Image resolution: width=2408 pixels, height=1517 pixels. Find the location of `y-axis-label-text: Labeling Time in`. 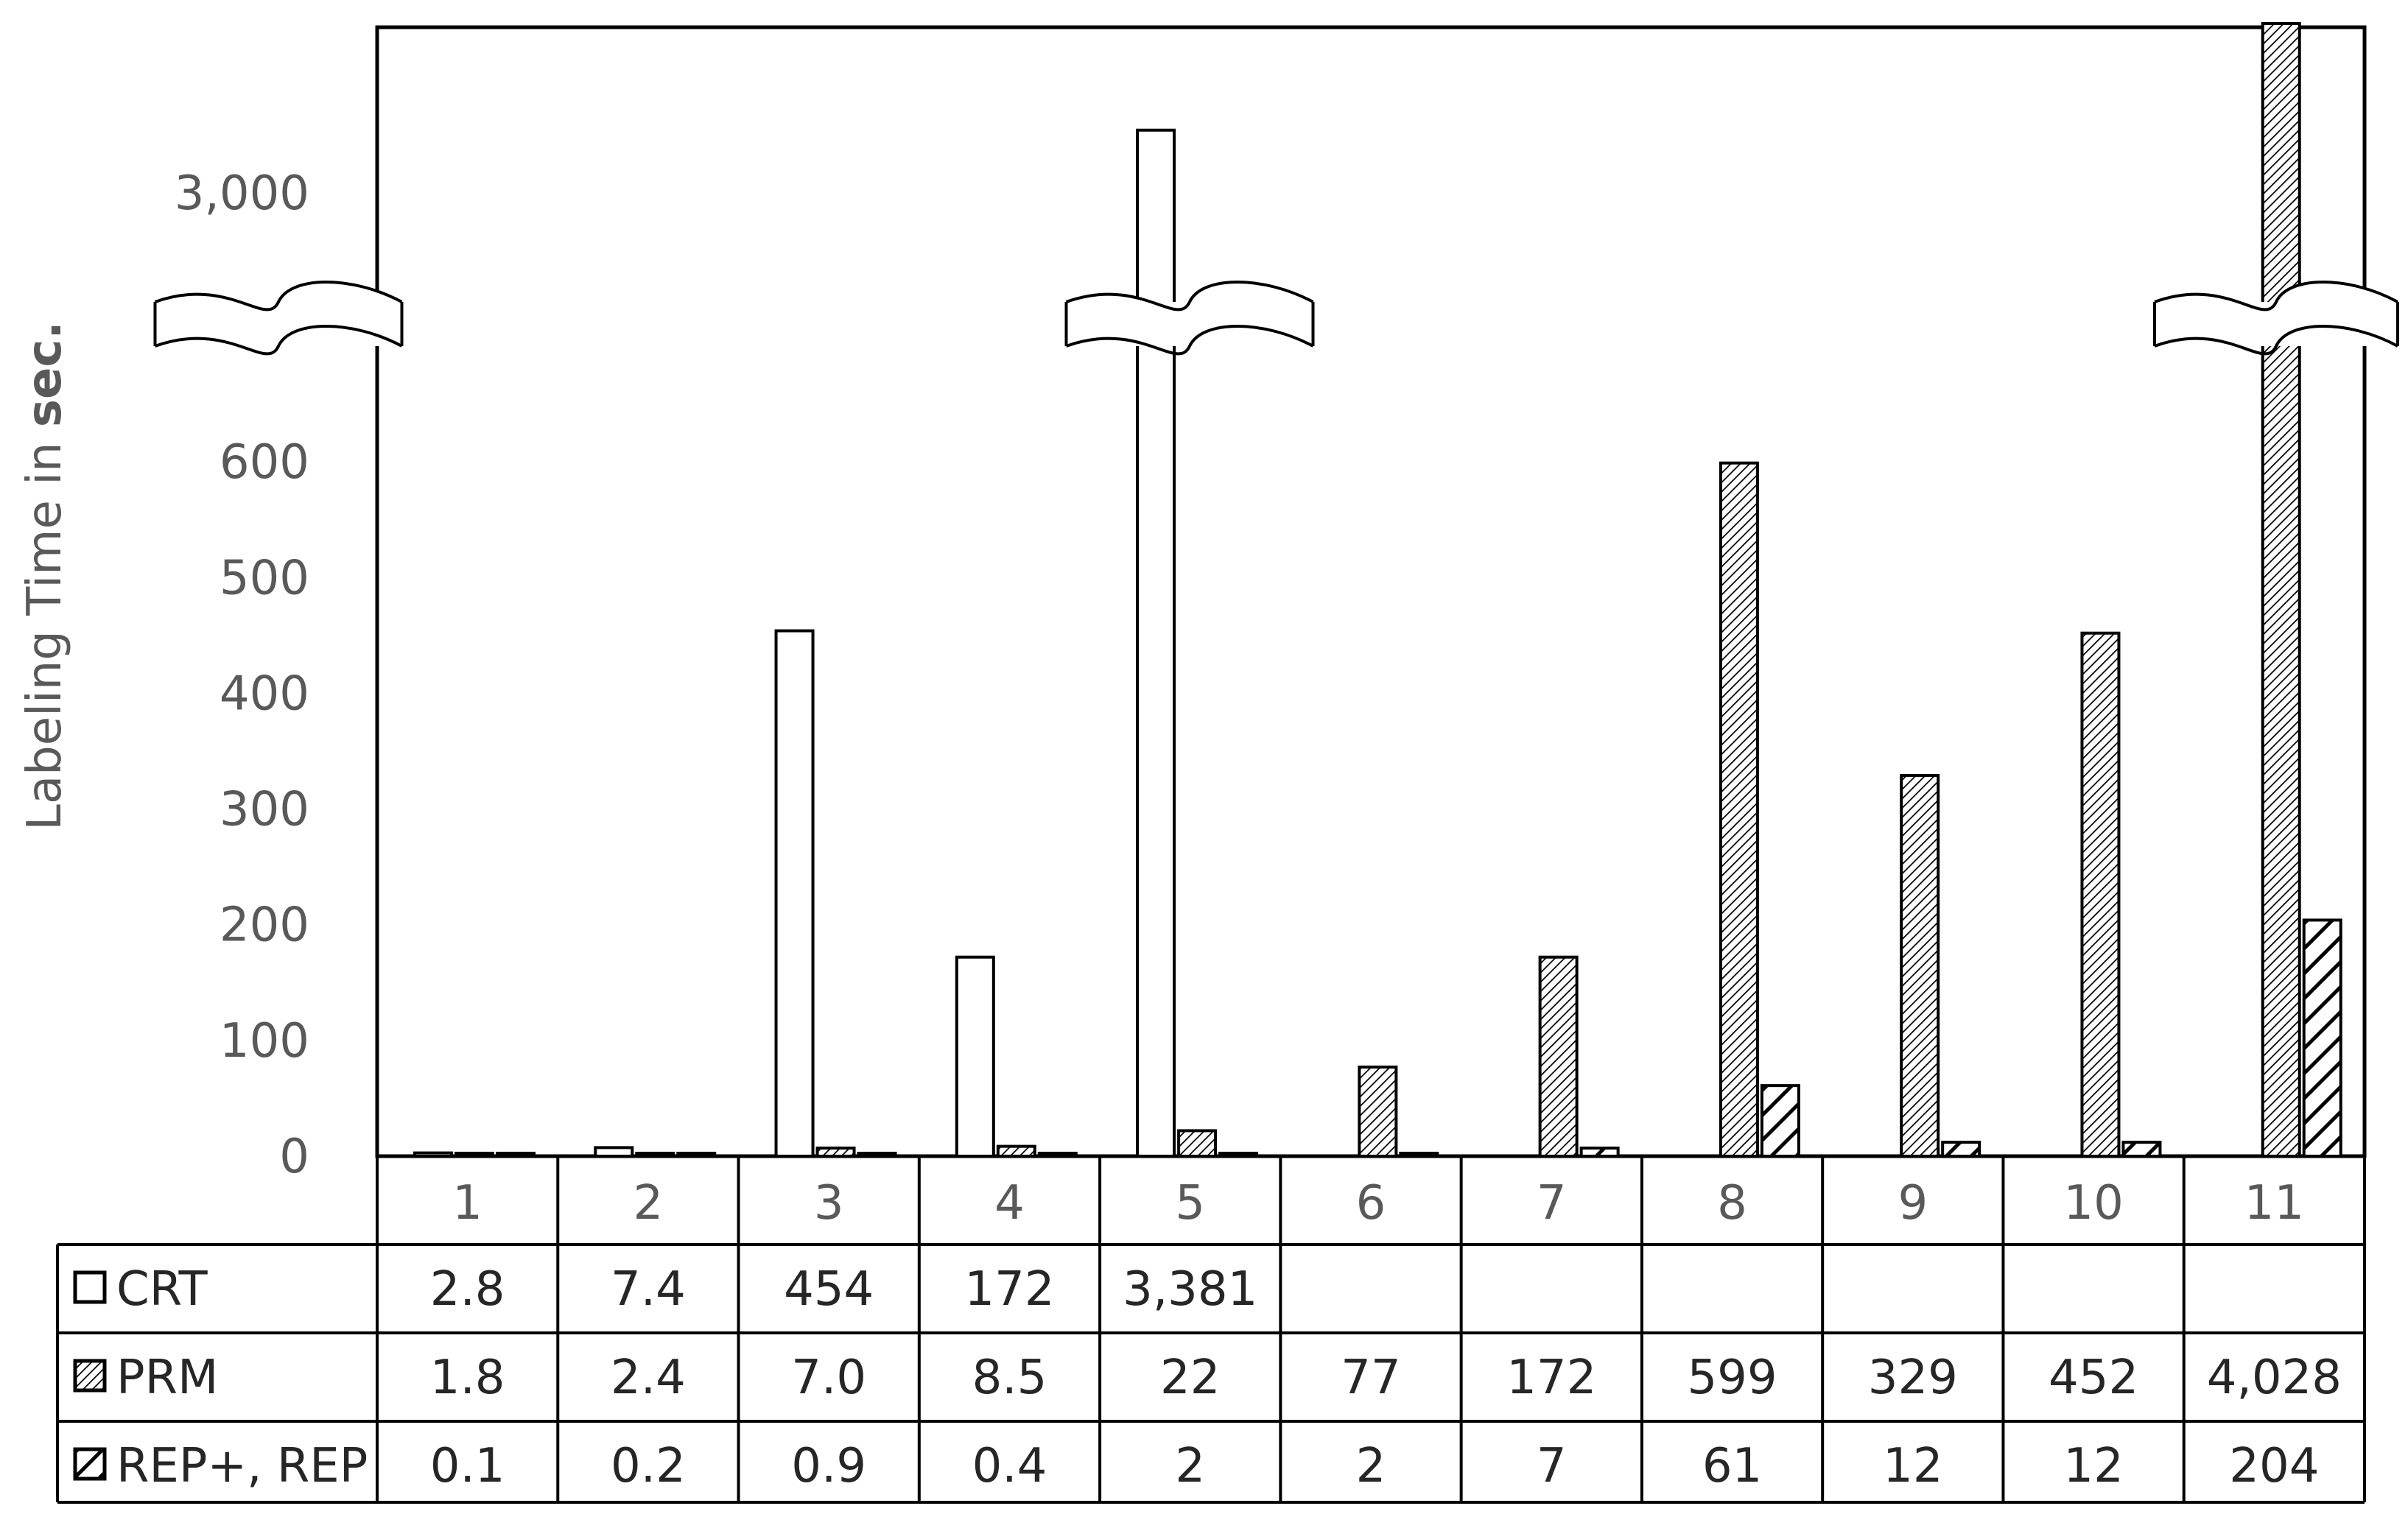

y-axis-label-text: Labeling Time in is located at coordinates (45, 629).